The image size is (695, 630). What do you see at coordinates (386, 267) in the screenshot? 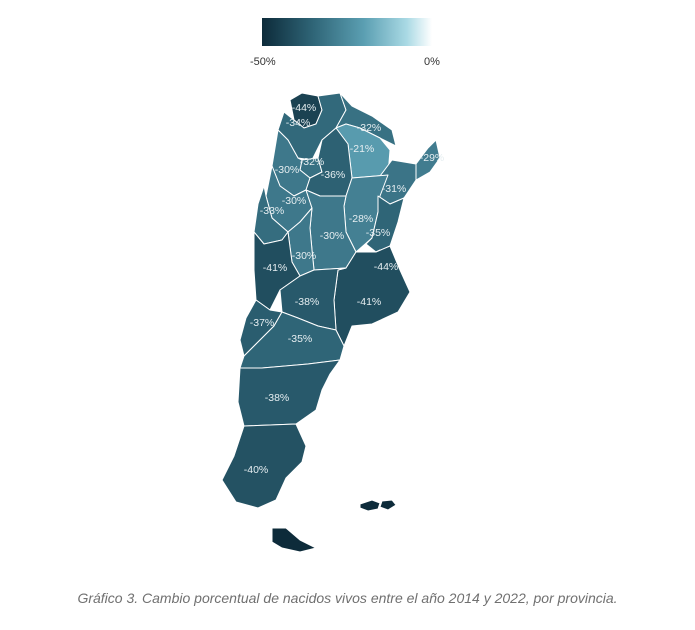
I see `province-label-caba: -44%` at bounding box center [386, 267].